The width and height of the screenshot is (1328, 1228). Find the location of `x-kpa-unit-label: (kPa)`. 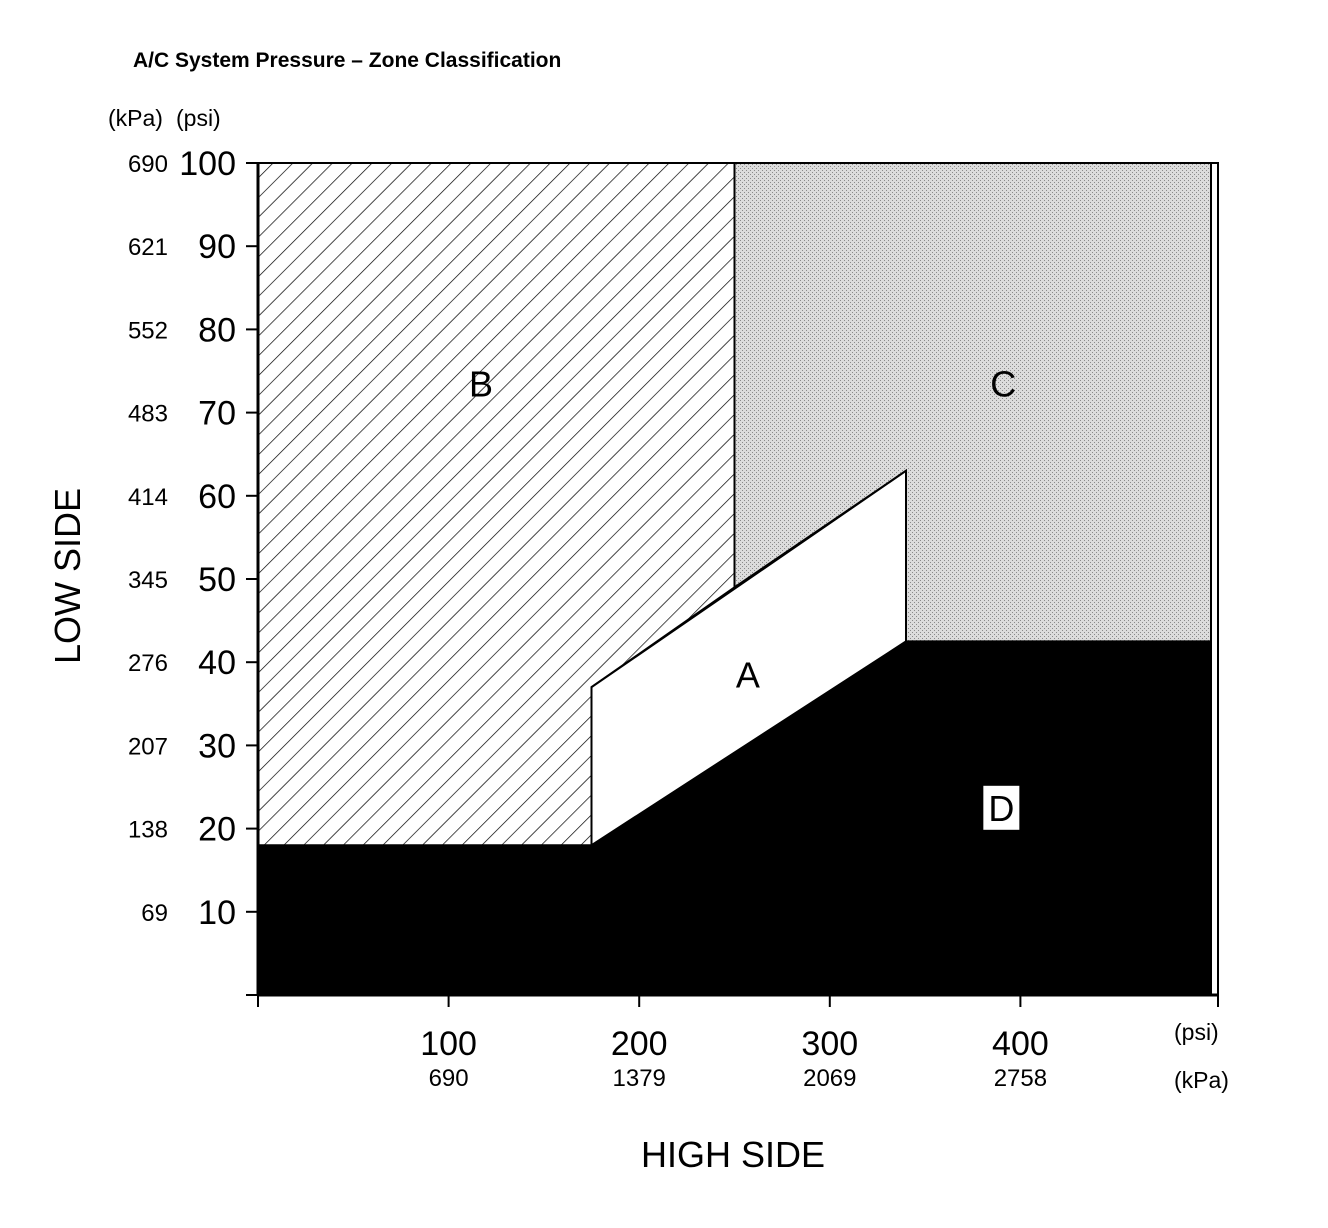

x-kpa-unit-label: (kPa) is located at coordinates (1201, 1080).